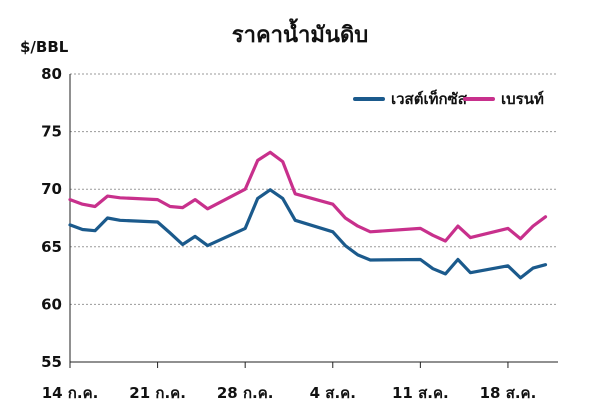 Image resolution: width=600 pixels, height=408 pixels. I want to click on y-tick-label: 80, so click(51, 74).